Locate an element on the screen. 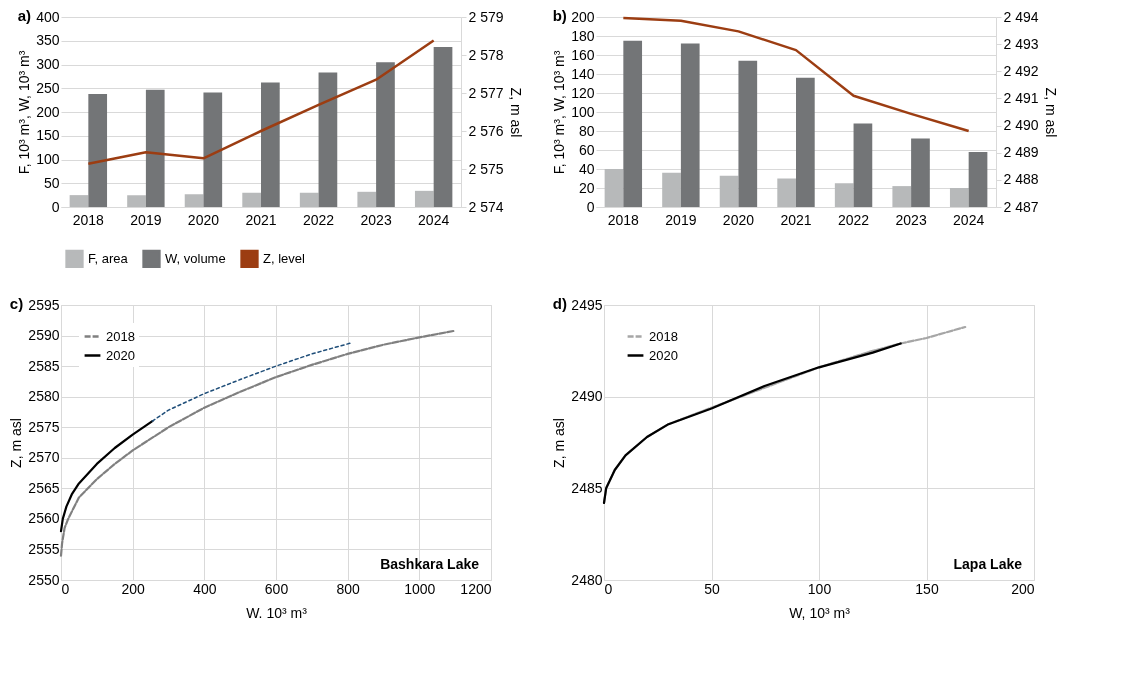  y-tick-label: 300 is located at coordinates (48, 64).